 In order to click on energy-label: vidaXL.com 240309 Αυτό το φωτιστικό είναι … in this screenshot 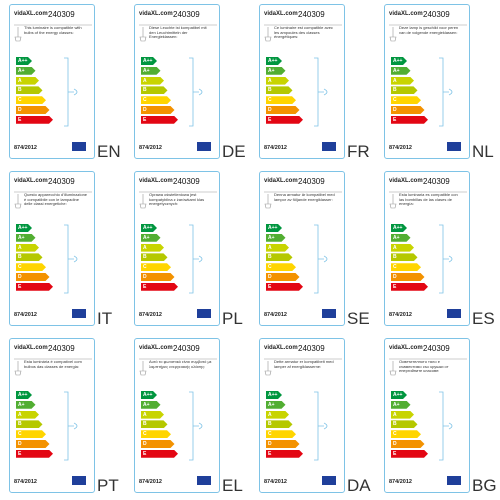, I will do `click(177, 415)`.